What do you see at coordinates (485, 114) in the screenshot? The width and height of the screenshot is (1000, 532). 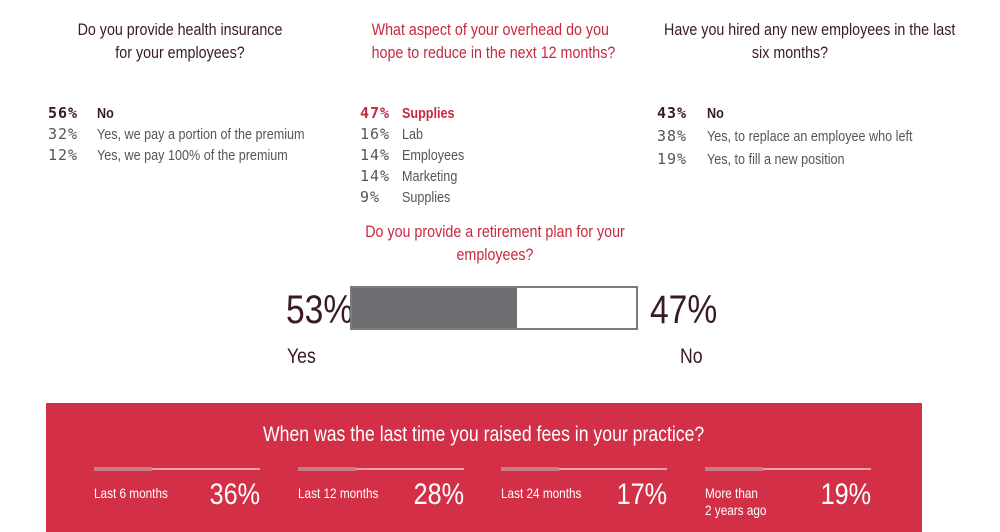 I see `answer-row: 47% Supplies` at bounding box center [485, 114].